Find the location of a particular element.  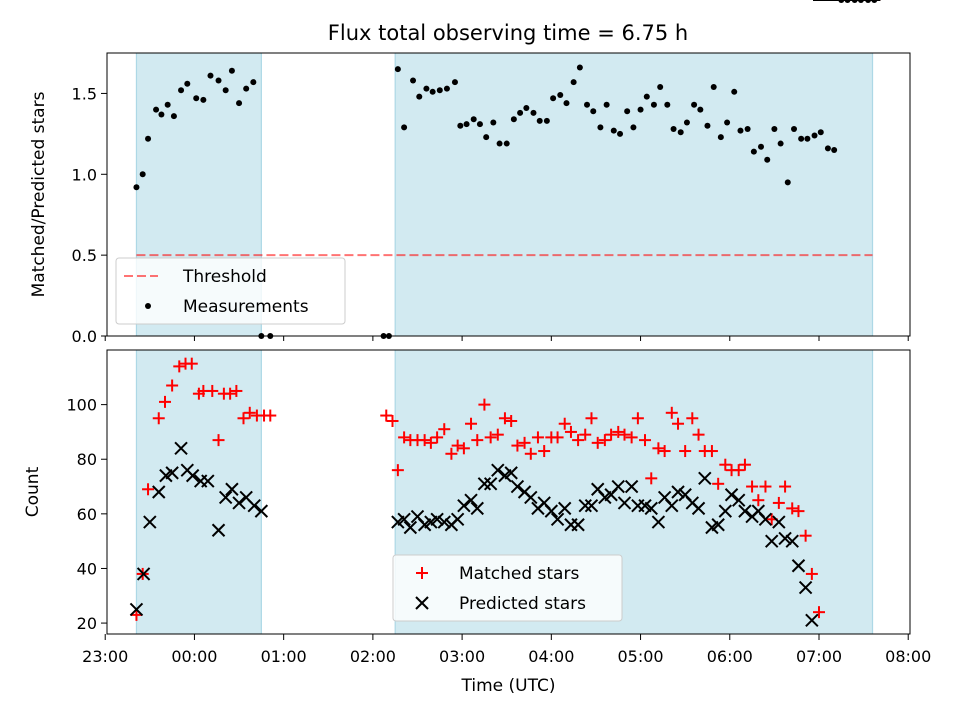

ratio-legend-box is located at coordinates (230, 291).